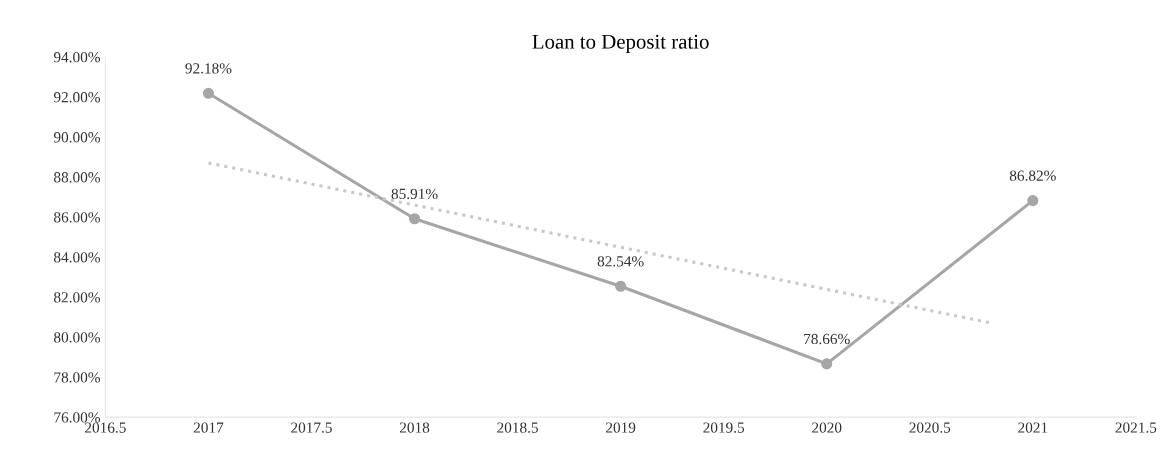 Image resolution: width=1171 pixels, height=474 pixels. Describe the element at coordinates (77, 377) in the screenshot. I see `y-tick-label: 78.00%` at that location.